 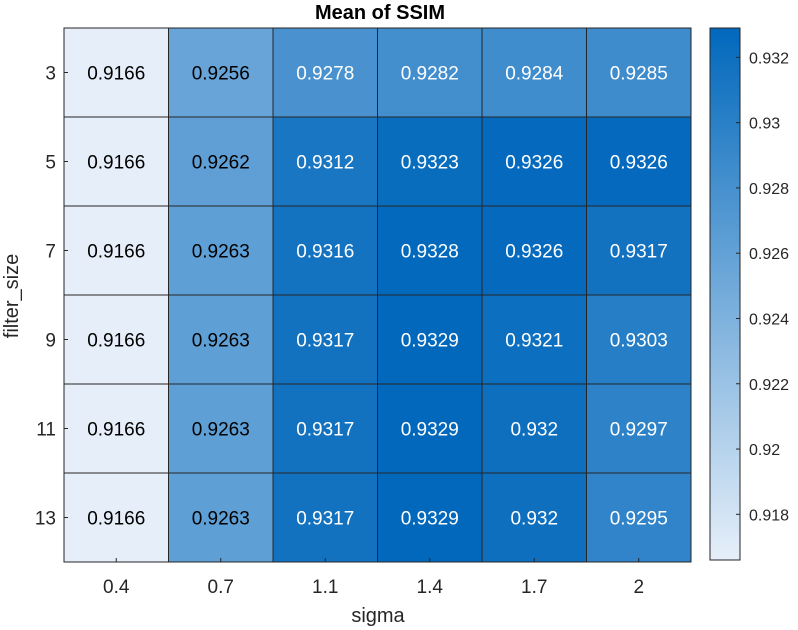 I want to click on cell-value-label: 0.9278, so click(x=325, y=74).